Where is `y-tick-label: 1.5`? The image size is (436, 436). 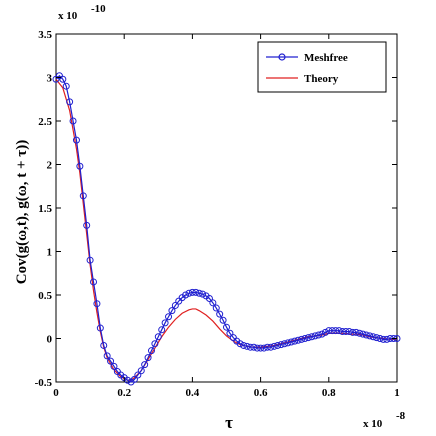 y-tick-label: 1.5 is located at coordinates (45, 209).